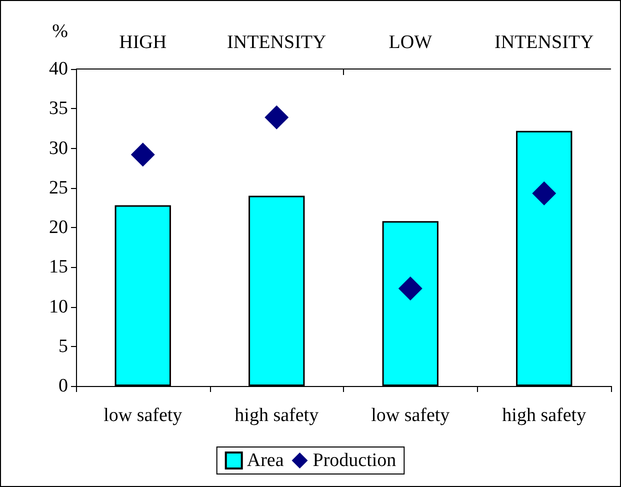 The image size is (621, 487). What do you see at coordinates (58, 267) in the screenshot?
I see `y-tick-label: 15` at bounding box center [58, 267].